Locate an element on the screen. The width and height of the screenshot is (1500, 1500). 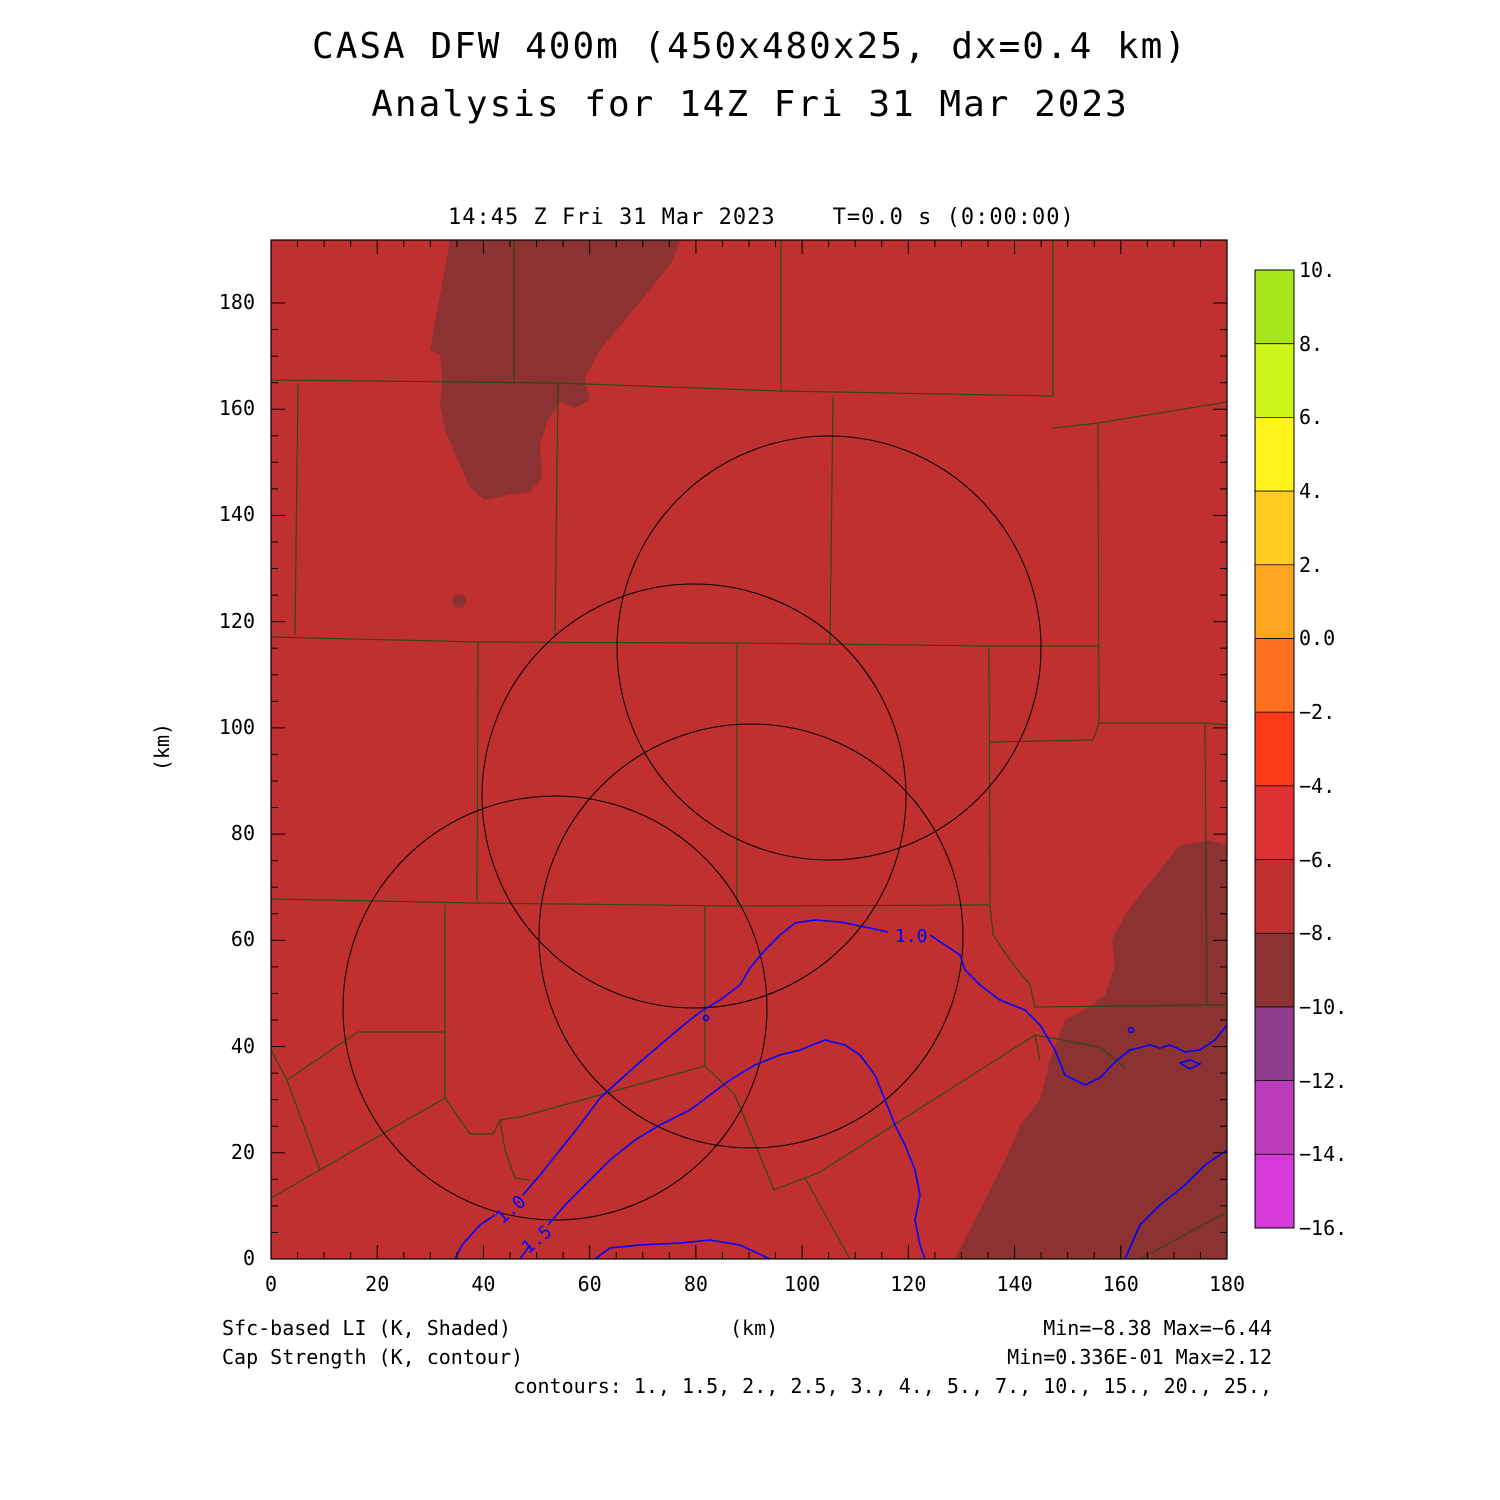
cap-contours is located at coordinates (841, 1089).